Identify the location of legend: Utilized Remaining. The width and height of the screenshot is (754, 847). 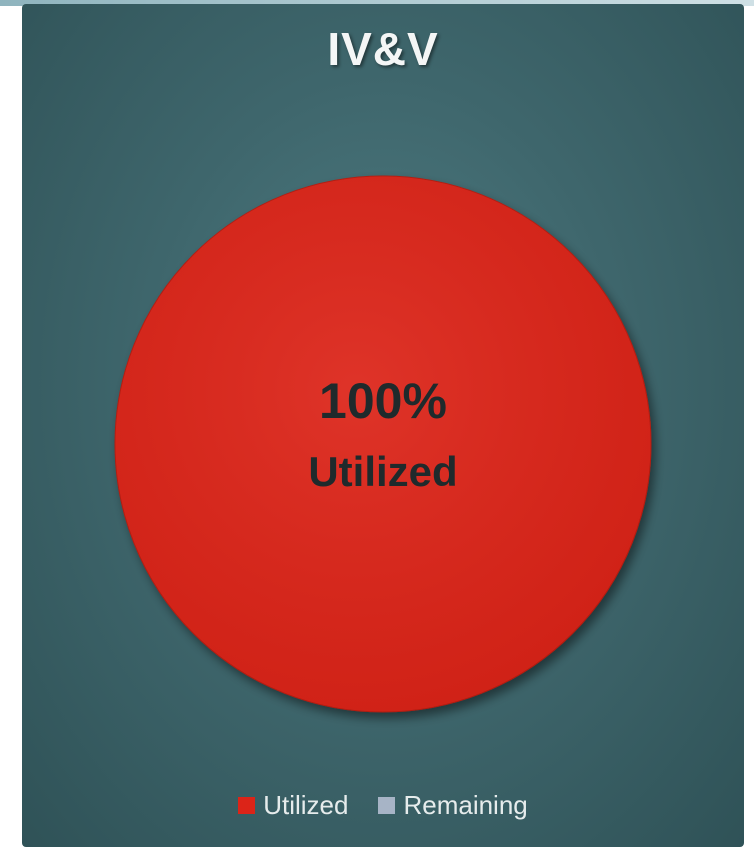
(383, 805).